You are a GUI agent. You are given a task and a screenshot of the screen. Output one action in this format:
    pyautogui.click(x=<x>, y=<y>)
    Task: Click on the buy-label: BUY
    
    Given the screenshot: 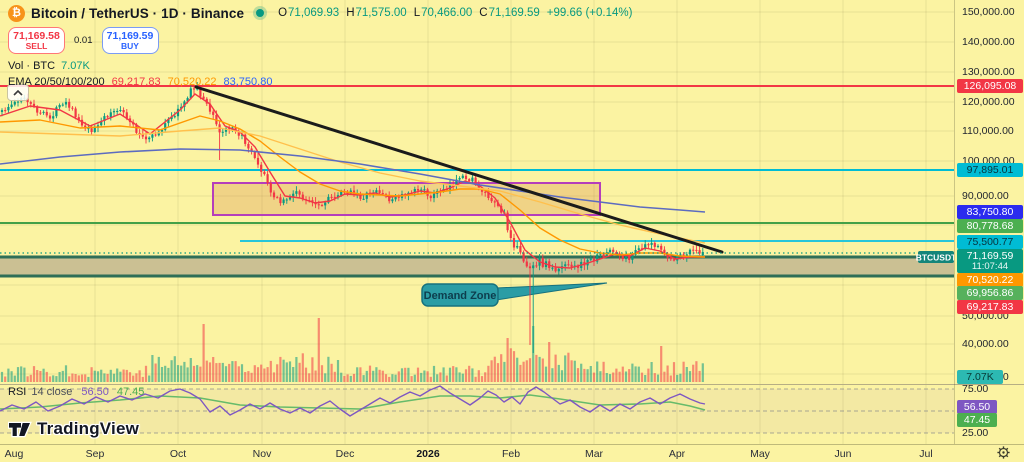 What is the action you would take?
    pyautogui.click(x=130, y=45)
    